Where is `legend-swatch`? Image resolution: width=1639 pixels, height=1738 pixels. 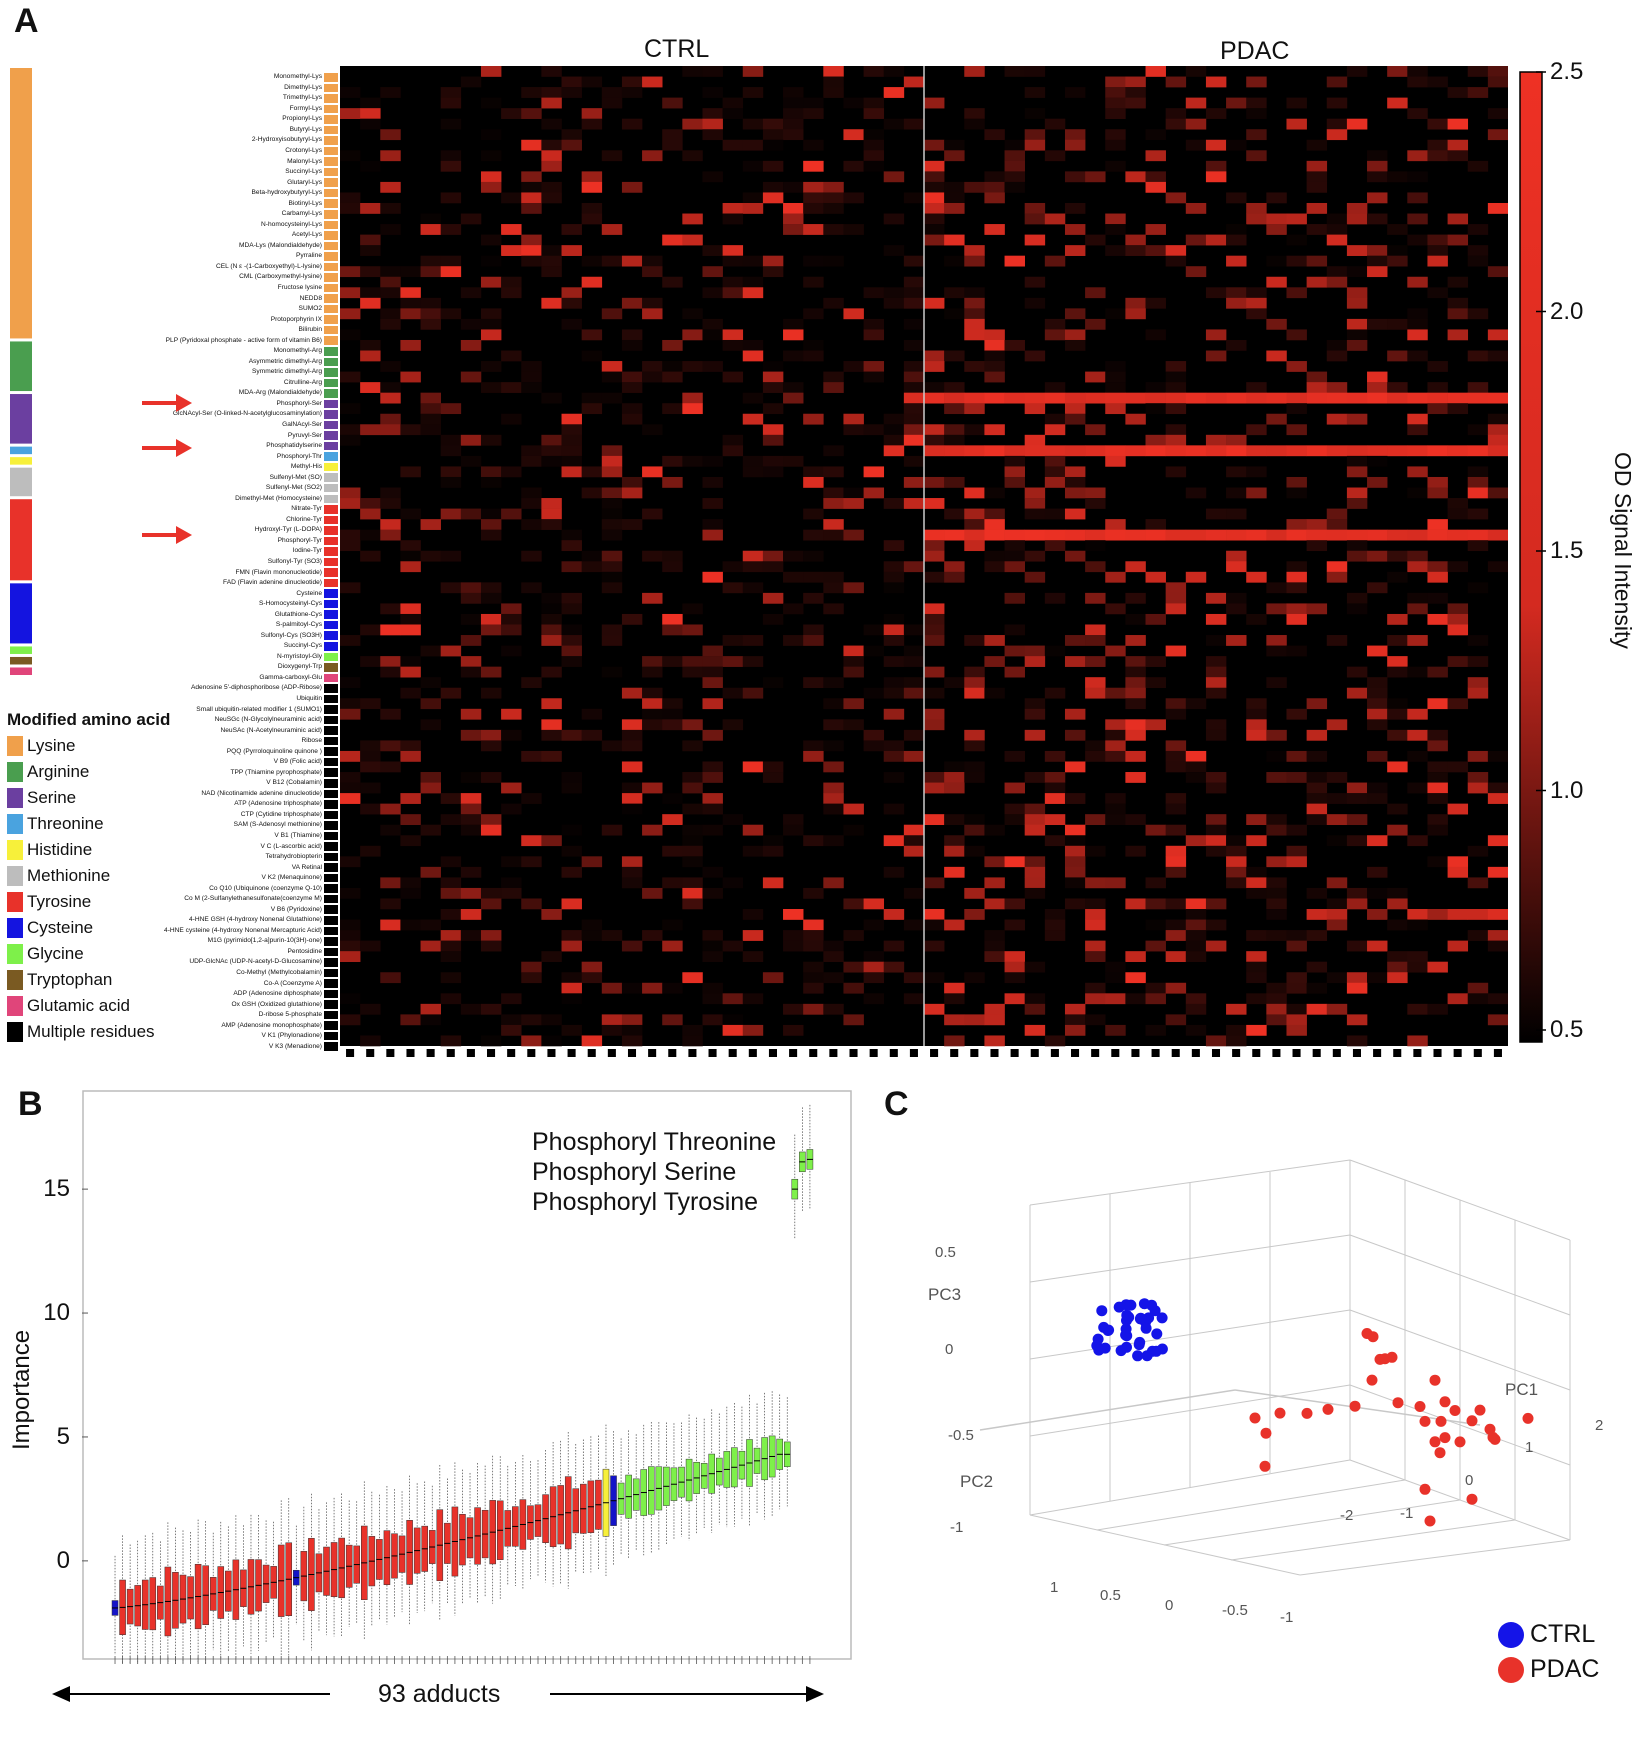 legend-swatch is located at coordinates (15, 798).